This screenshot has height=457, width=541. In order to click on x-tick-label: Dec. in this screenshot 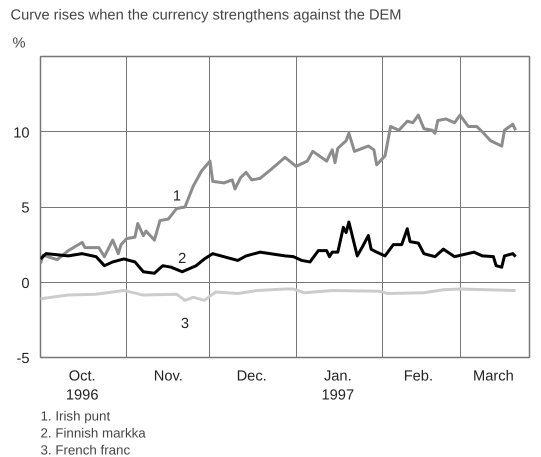, I will do `click(251, 376)`.